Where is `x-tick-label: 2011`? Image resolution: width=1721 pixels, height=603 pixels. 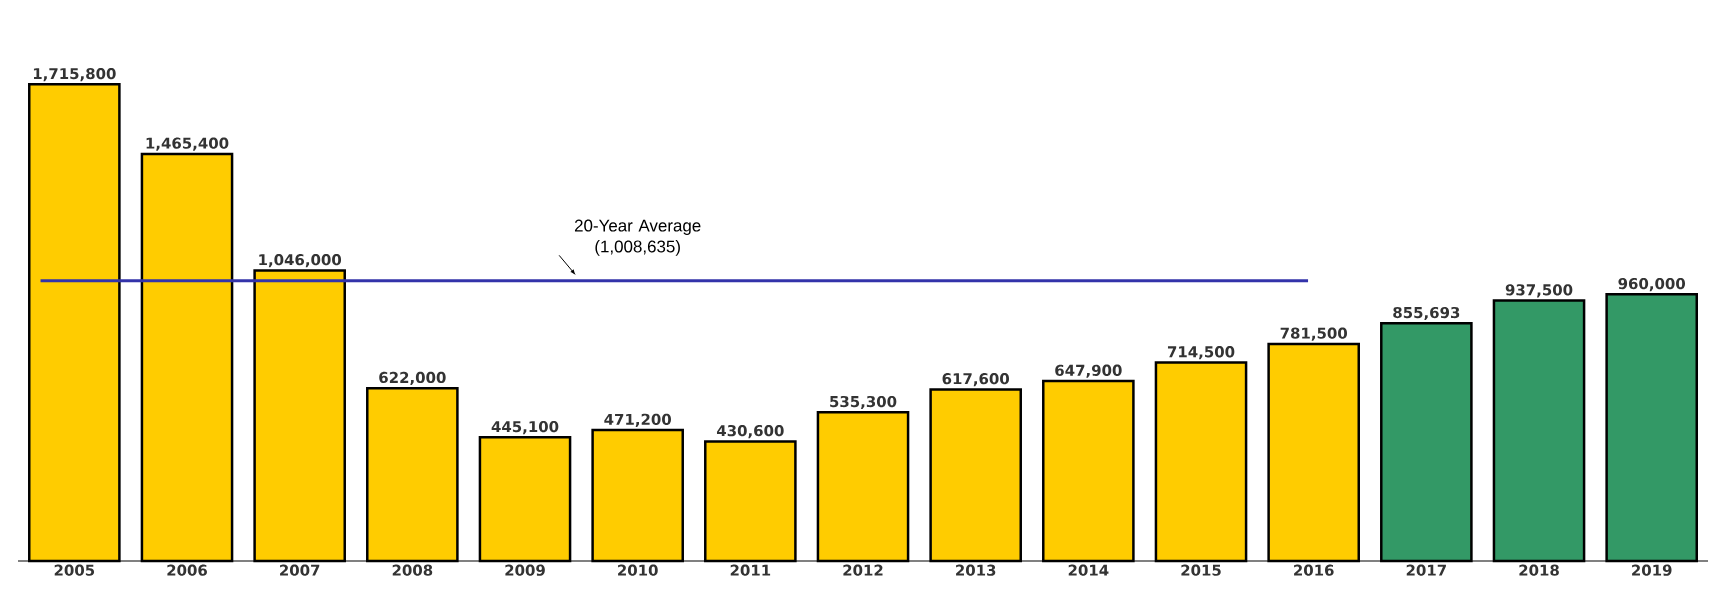 x-tick-label: 2011 is located at coordinates (750, 570).